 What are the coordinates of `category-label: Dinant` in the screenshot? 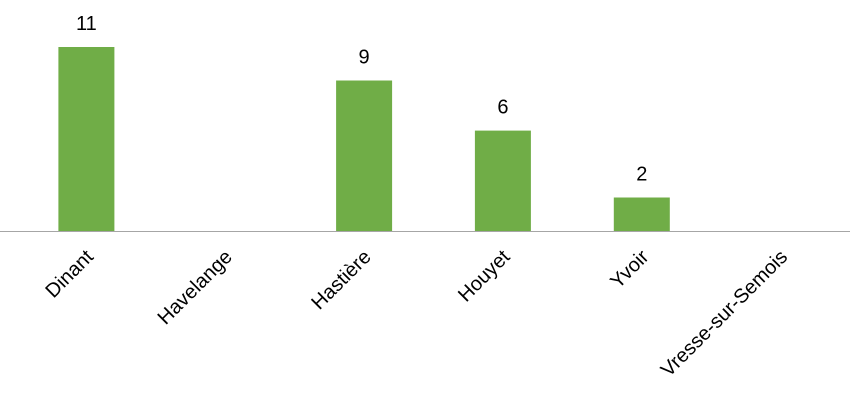 It's located at (69, 274).